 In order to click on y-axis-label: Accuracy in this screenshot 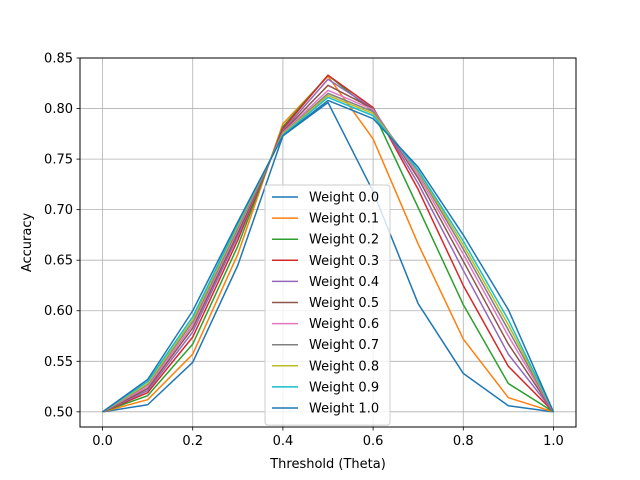, I will do `click(27, 243)`.